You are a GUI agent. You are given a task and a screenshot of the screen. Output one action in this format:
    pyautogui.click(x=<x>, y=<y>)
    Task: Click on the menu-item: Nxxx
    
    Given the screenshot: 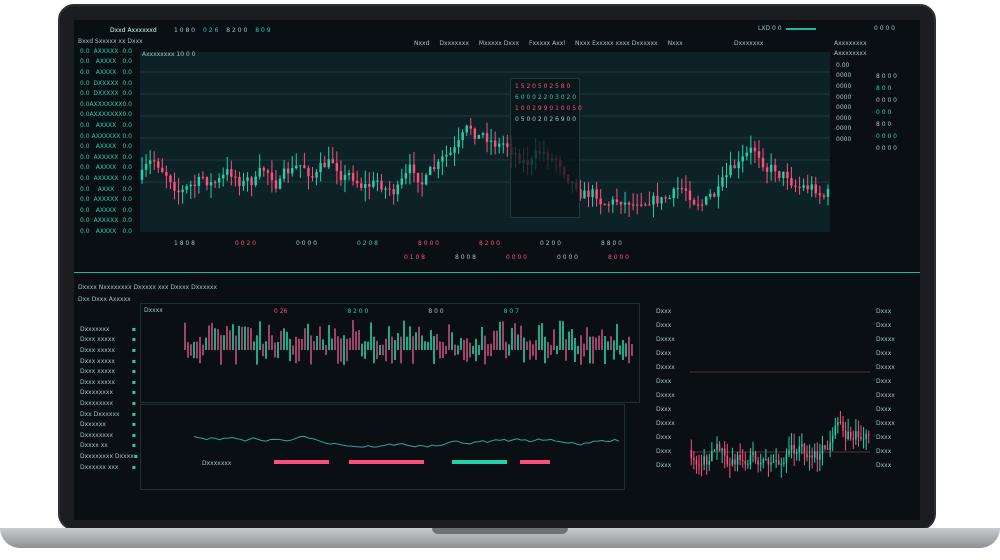 What is the action you would take?
    pyautogui.click(x=675, y=43)
    